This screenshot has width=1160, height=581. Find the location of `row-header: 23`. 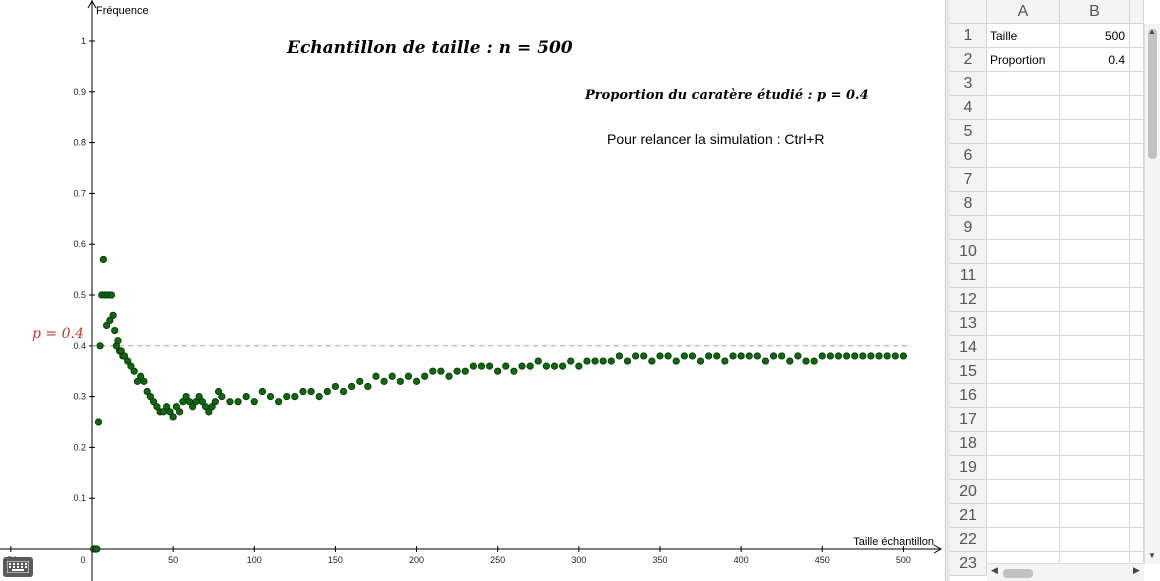

row-header: 23 is located at coordinates (968, 564).